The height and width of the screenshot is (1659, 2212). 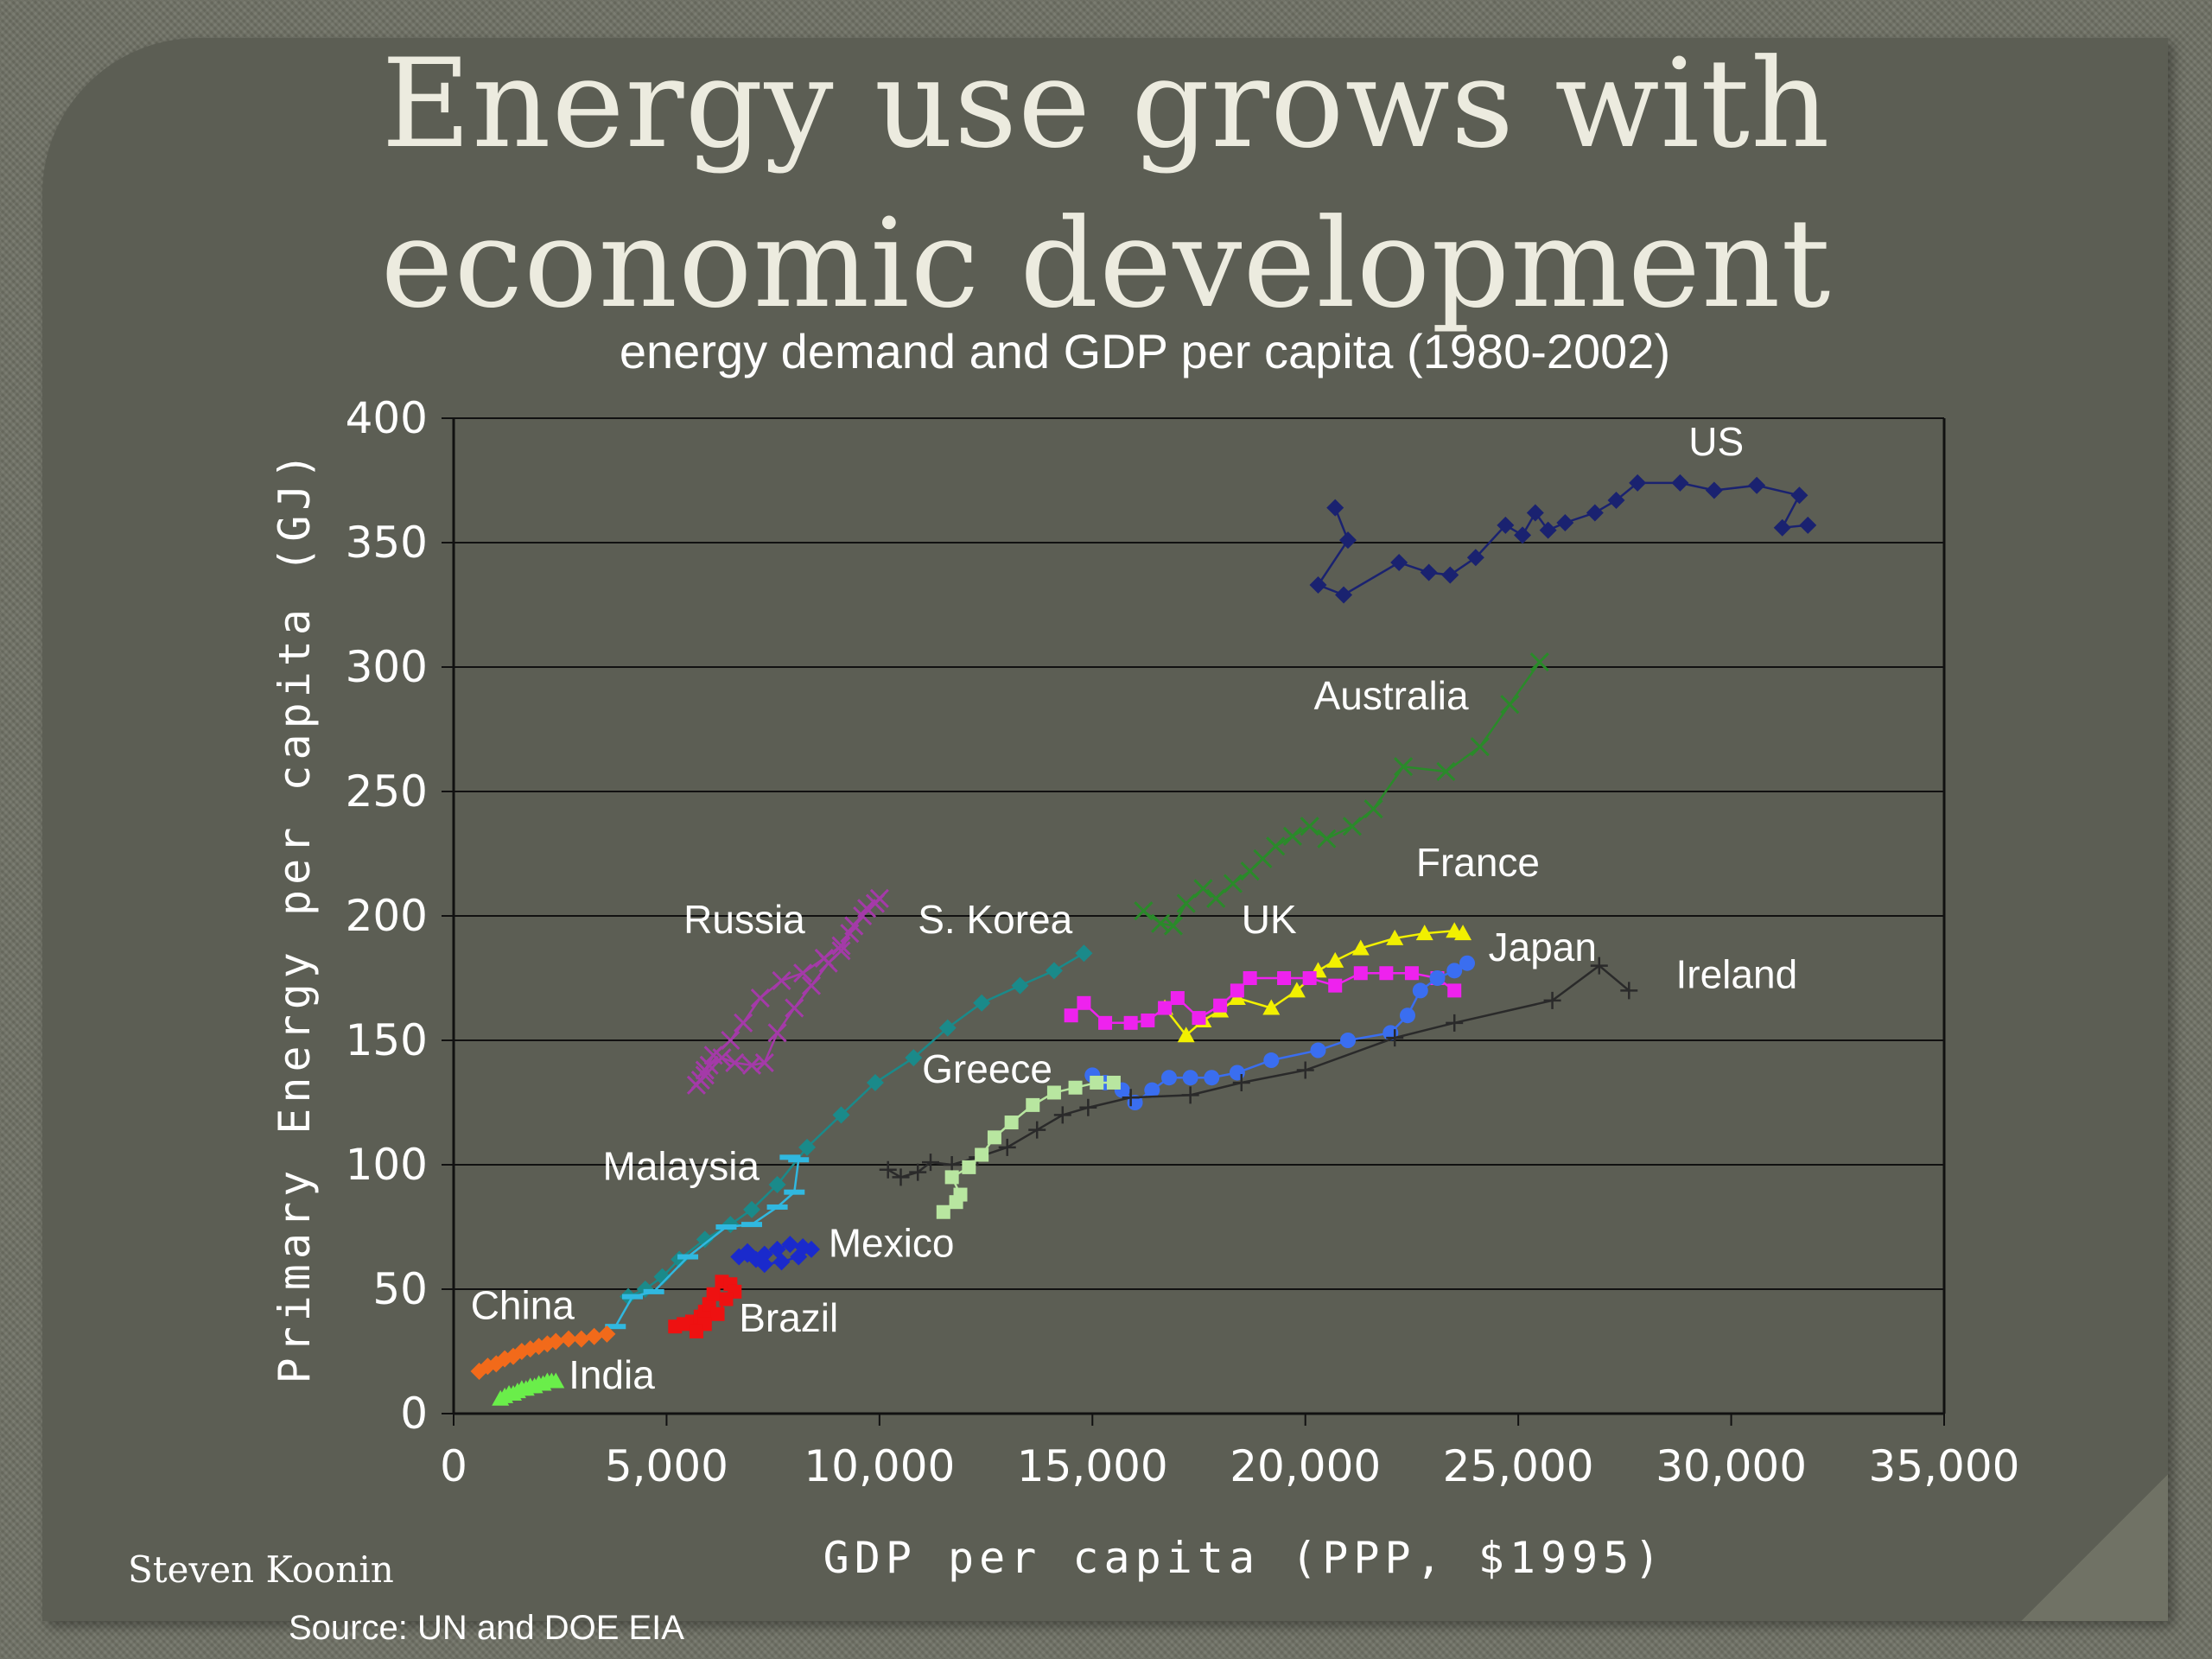 I want to click on series-us, so click(x=1563, y=539).